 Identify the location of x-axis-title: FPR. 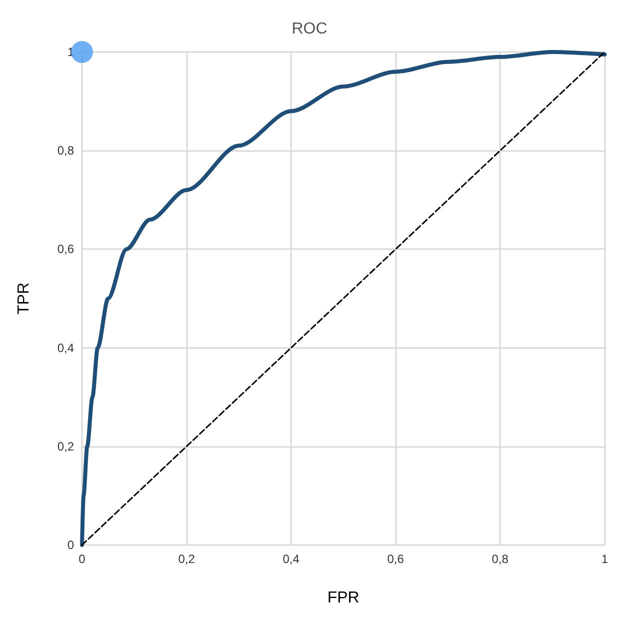
(343, 598).